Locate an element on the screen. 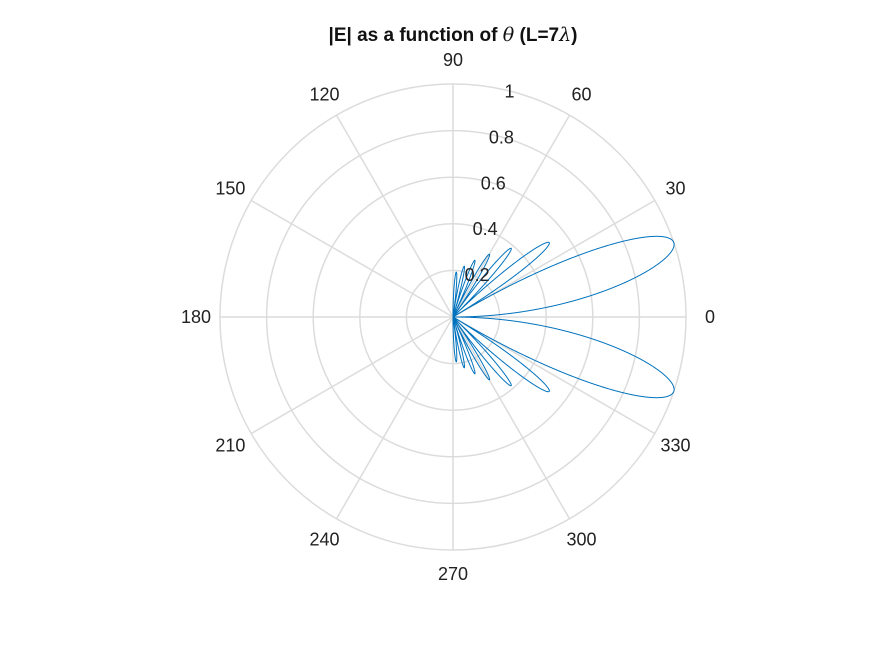 The height and width of the screenshot is (656, 875). r-tick-label: 0.4 is located at coordinates (485, 229).